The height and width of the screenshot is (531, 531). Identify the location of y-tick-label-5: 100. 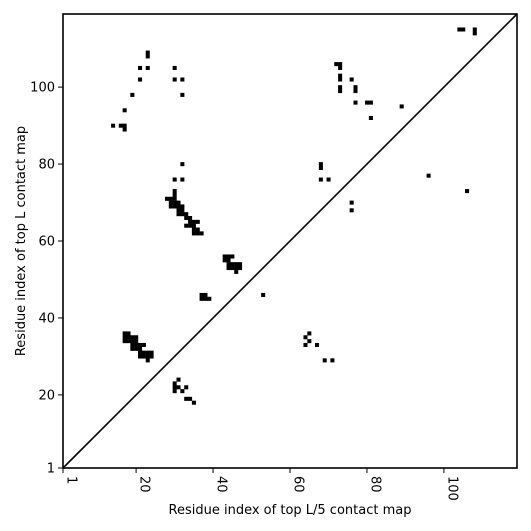
(42, 88).